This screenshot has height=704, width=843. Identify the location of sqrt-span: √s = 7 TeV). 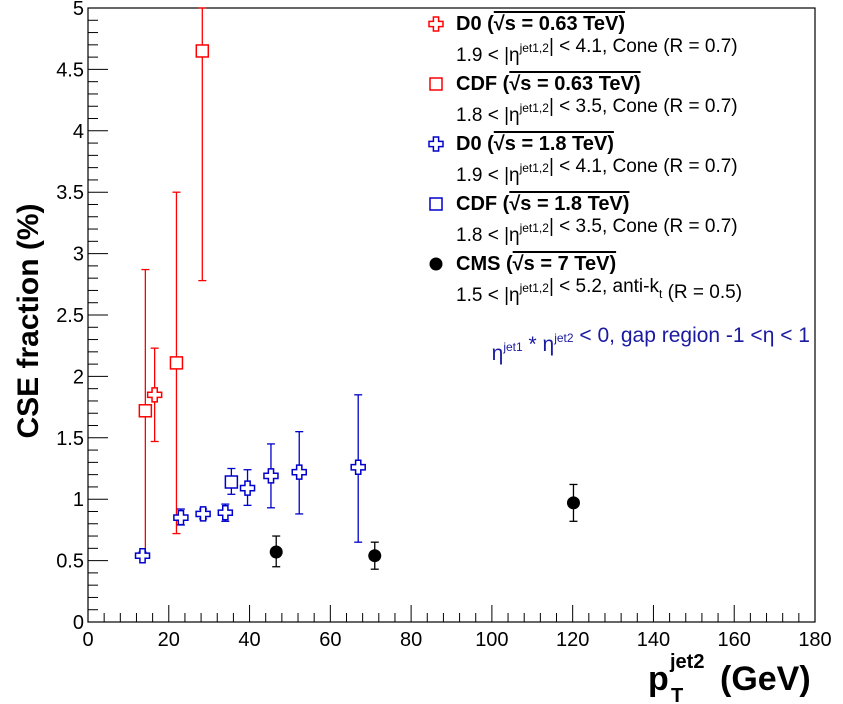
(564, 264).